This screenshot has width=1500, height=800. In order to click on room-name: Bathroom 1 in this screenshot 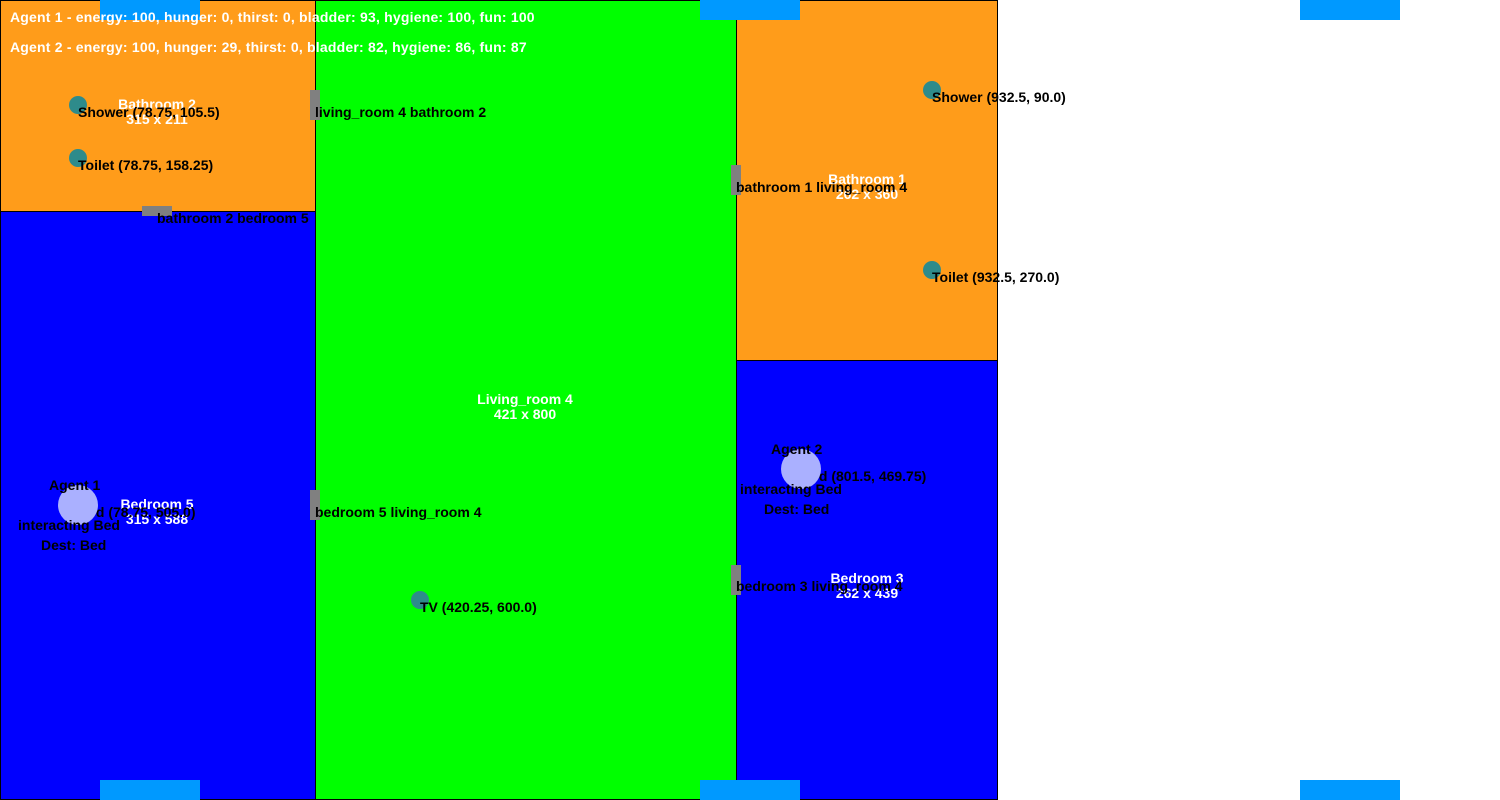, I will do `click(867, 179)`.